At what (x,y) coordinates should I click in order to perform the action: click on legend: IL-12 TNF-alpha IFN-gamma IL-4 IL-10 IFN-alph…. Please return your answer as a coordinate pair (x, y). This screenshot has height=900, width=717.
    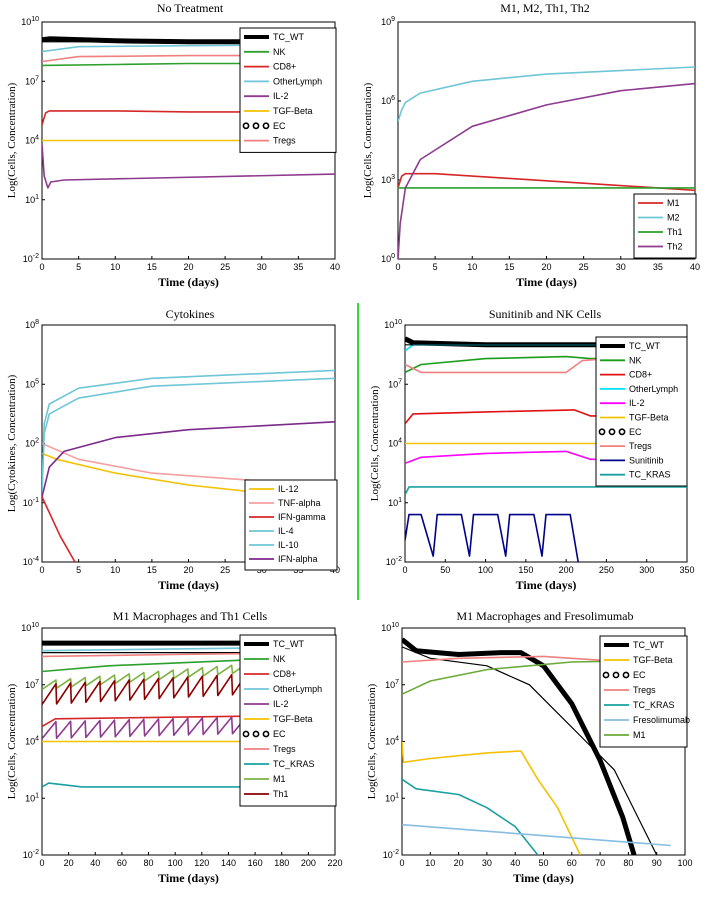
    Looking at the image, I should click on (291, 525).